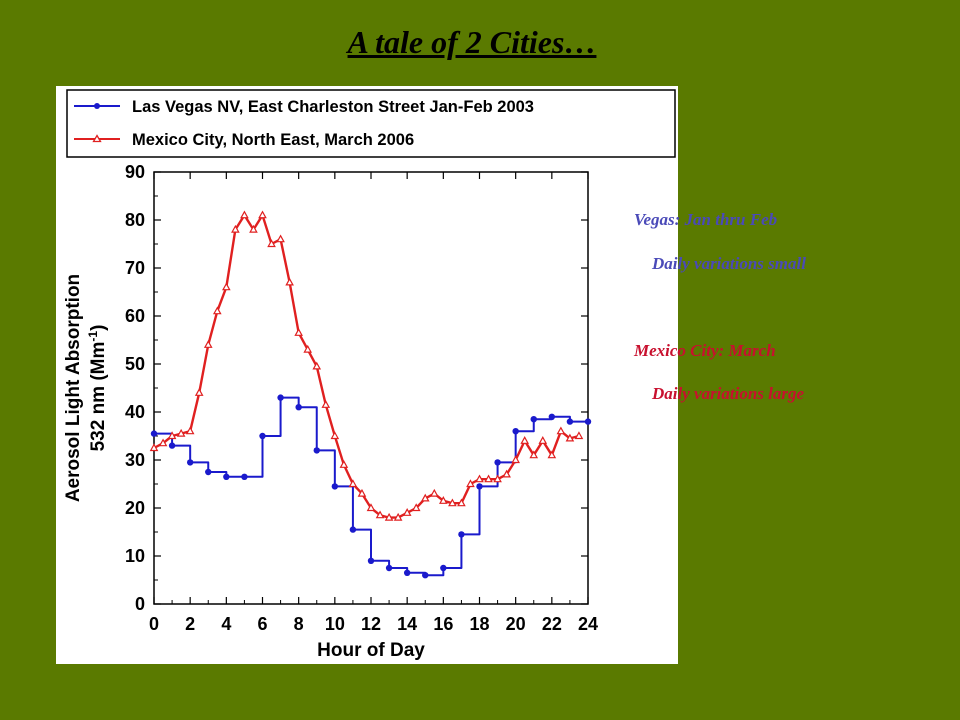 This screenshot has height=720, width=960. I want to click on x-tick-label: 6, so click(262, 624).